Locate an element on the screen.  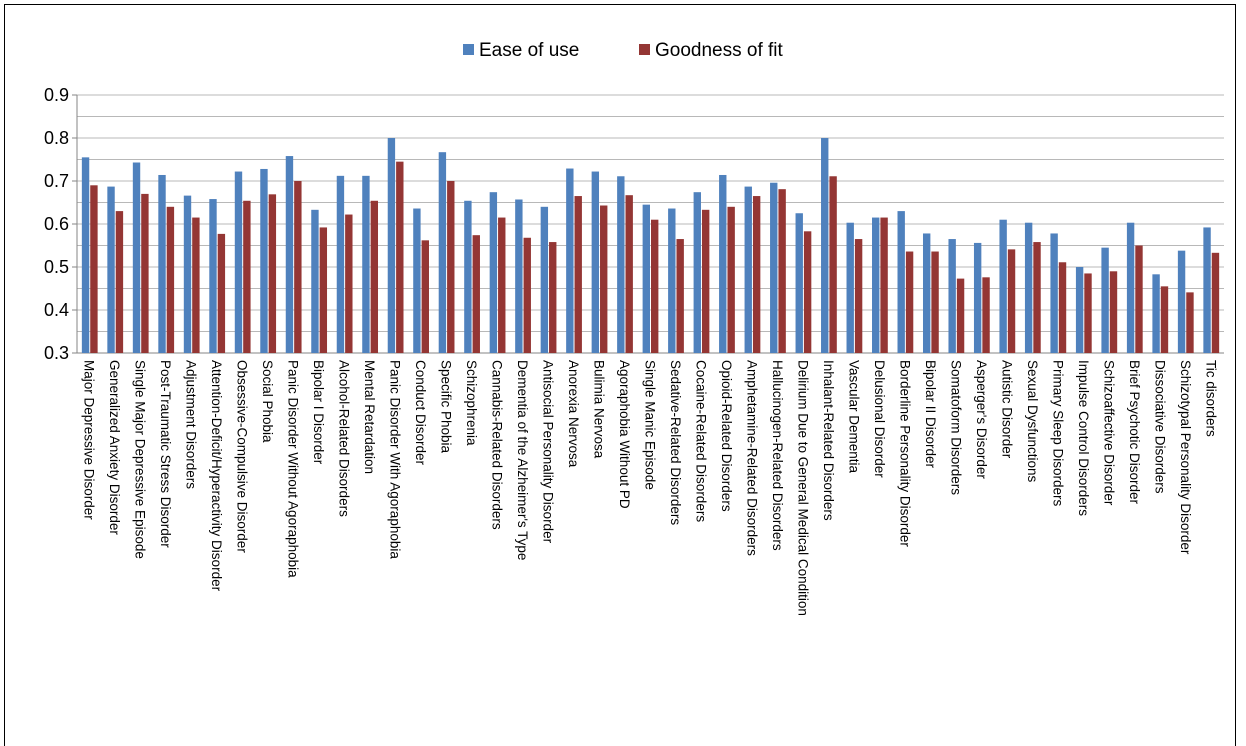
x-tick-label: Impulse Control Disorders is located at coordinates (1083, 438).